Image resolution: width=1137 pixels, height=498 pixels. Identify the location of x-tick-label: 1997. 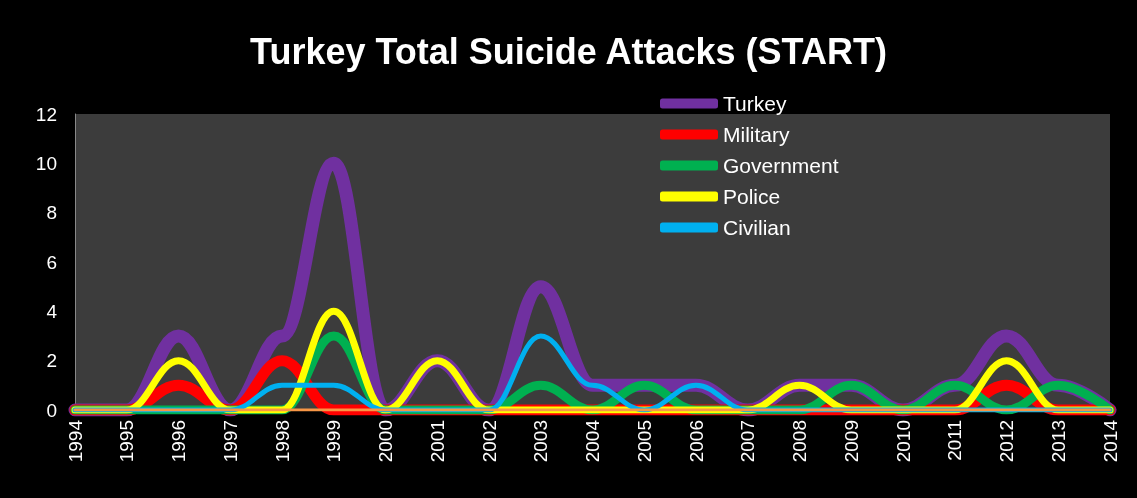
(230, 441).